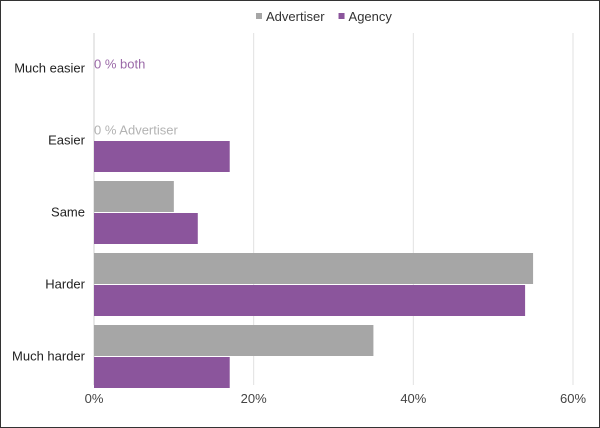 The image size is (600, 428). Describe the element at coordinates (49, 356) in the screenshot. I see `category-label: Much harder` at that location.